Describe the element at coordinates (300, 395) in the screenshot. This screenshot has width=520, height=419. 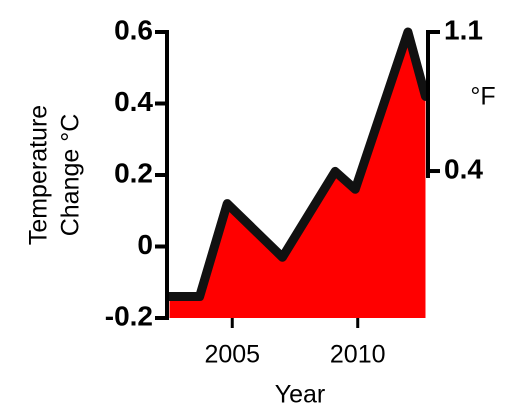
I see `x-axis-label: Year` at that location.